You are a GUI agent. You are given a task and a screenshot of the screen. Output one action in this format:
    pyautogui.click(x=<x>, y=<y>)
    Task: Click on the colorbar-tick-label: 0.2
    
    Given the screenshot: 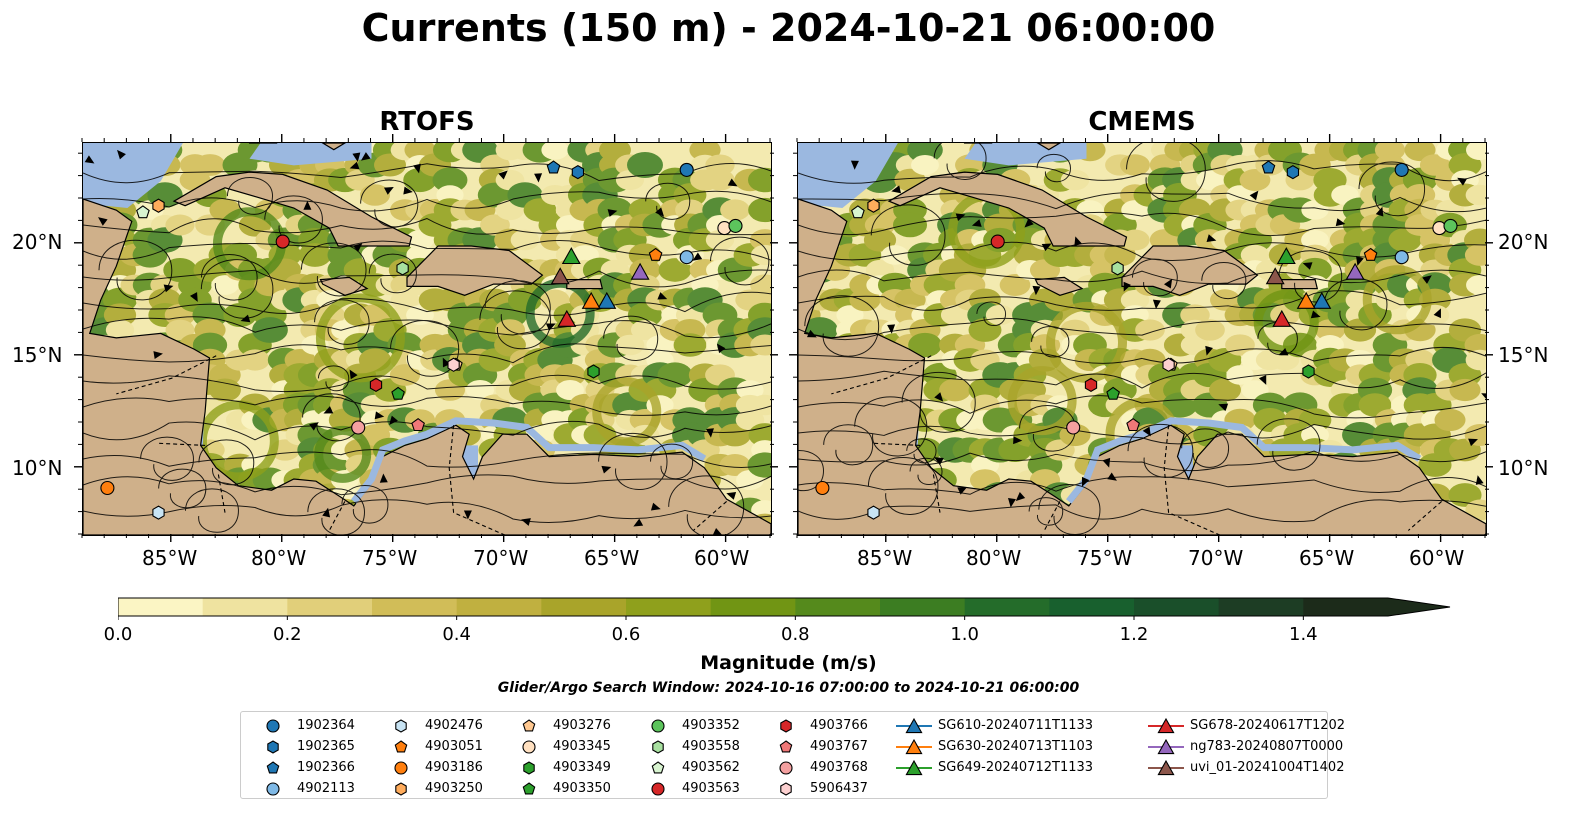 What is the action you would take?
    pyautogui.click(x=287, y=634)
    